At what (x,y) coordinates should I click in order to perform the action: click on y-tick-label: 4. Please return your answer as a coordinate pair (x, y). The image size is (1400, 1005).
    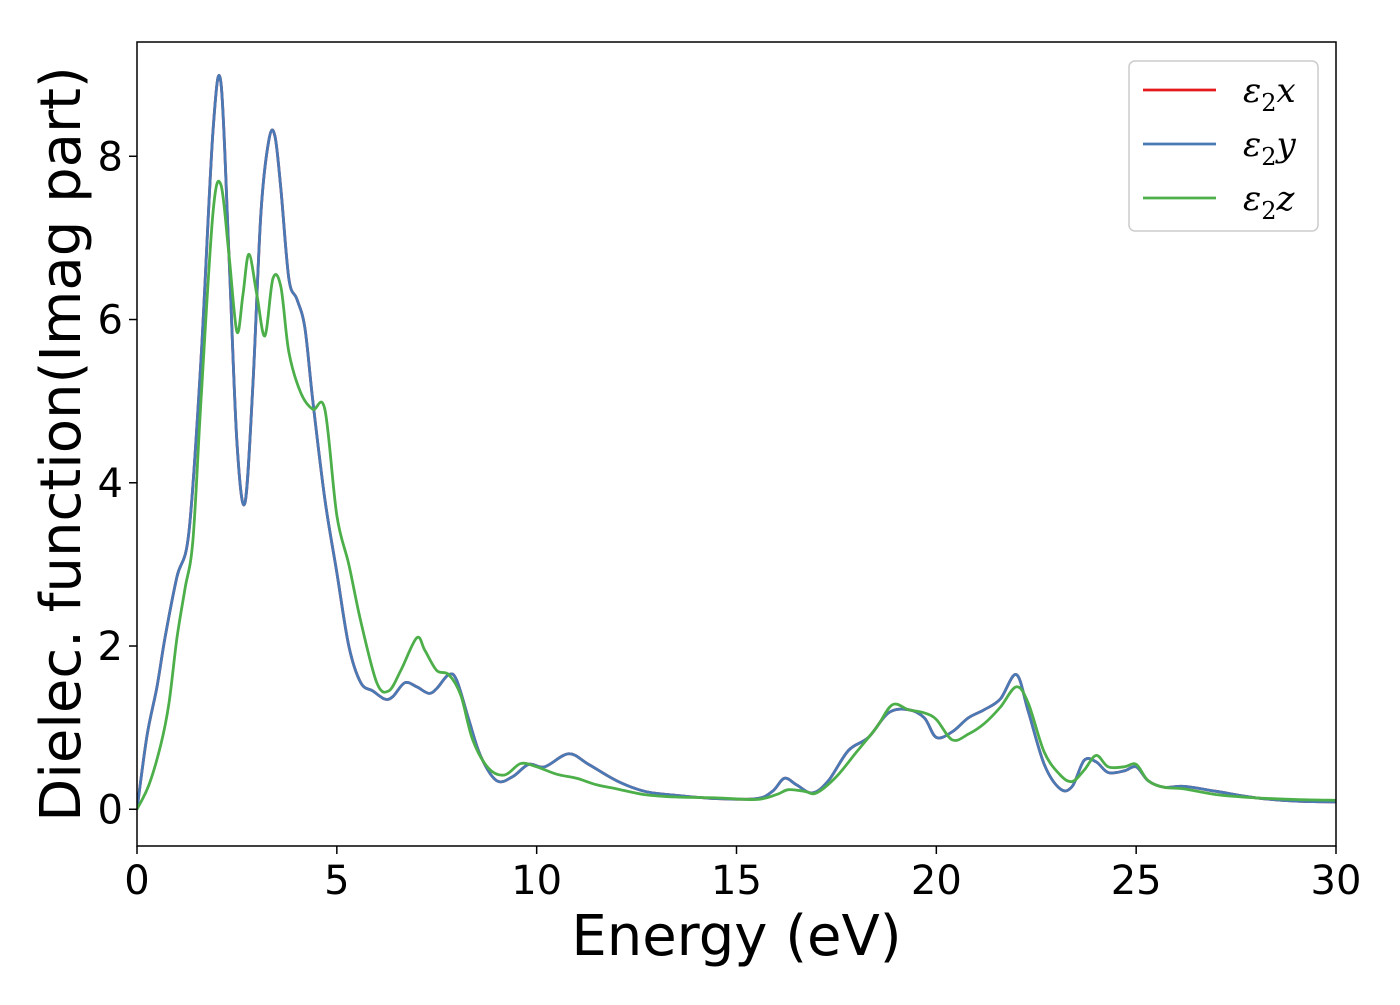
    Looking at the image, I should click on (110, 484).